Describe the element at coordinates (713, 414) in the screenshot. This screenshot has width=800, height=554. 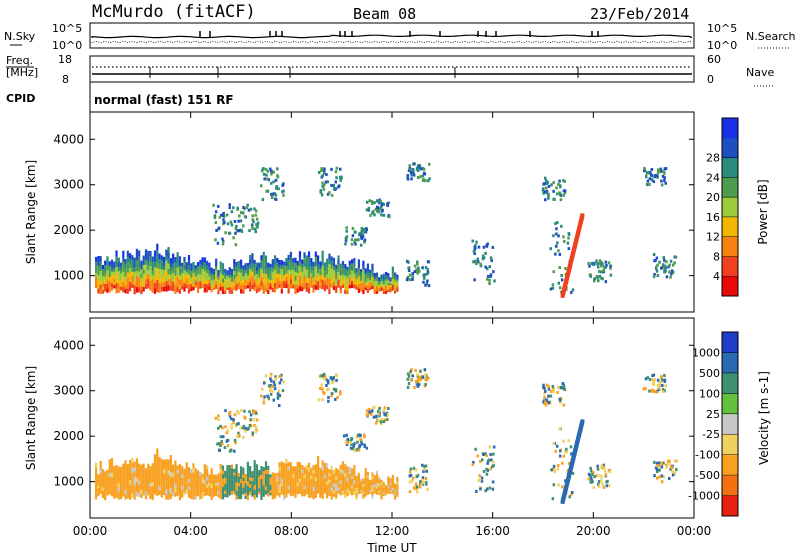
I see `velocity-colorbar-tick: 25` at that location.